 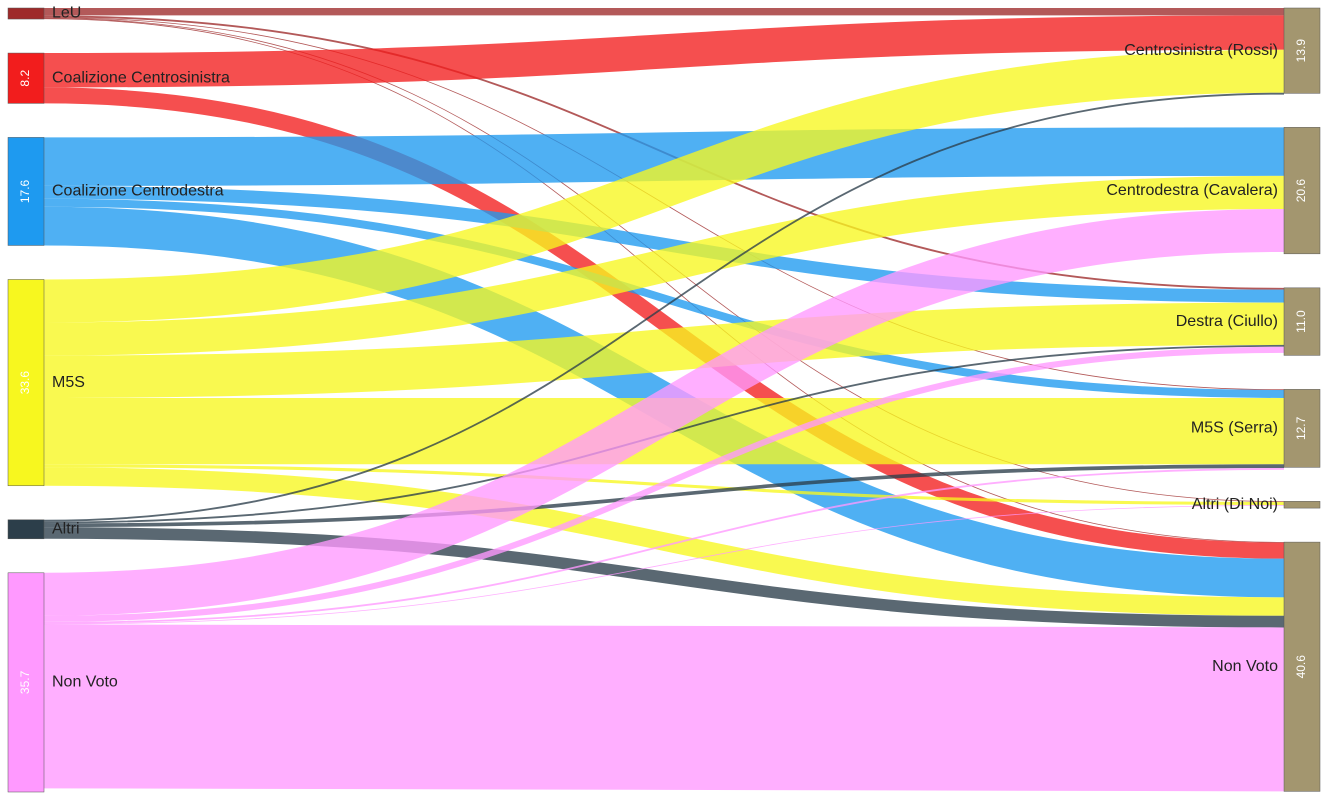 I want to click on node-label: LeU, so click(x=66, y=13).